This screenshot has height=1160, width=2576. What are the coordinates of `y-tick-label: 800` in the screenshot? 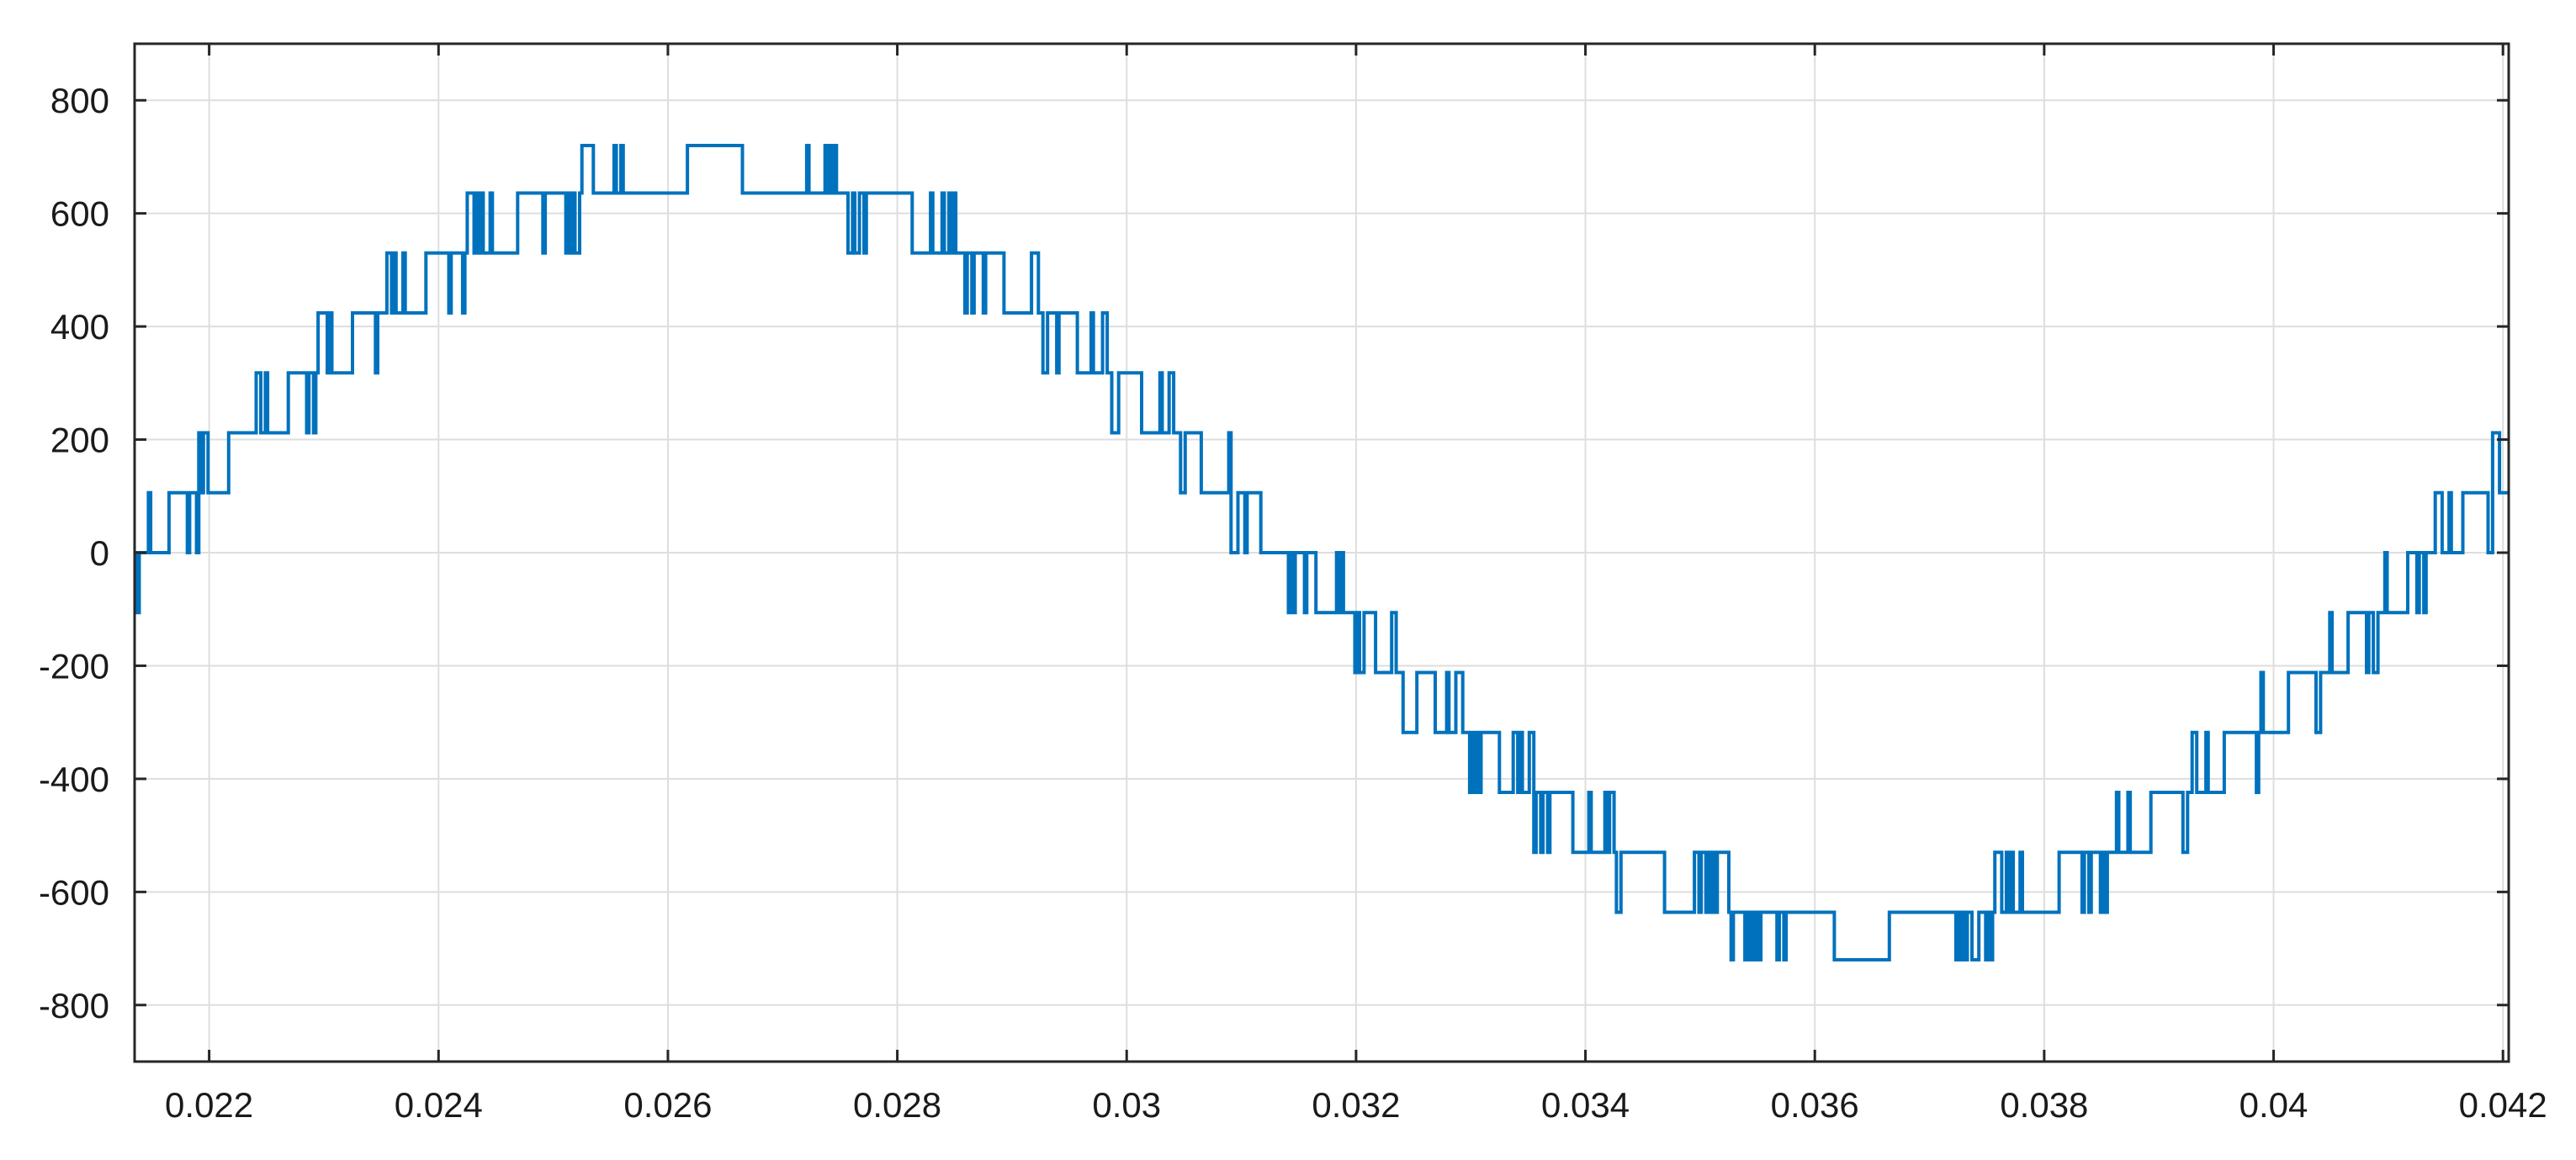 It's located at (79, 100).